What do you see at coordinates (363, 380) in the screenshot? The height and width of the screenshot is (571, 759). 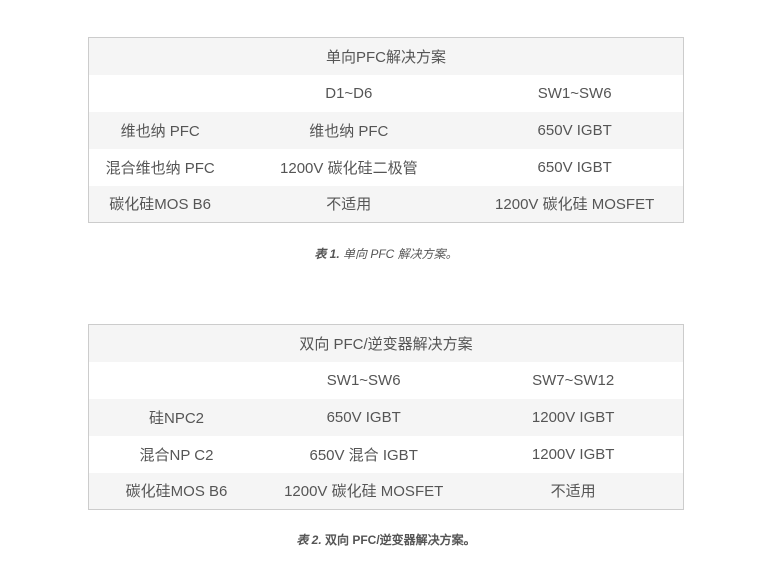 I see `table2-colheader-sw1-sw6: SW1~SW6` at bounding box center [363, 380].